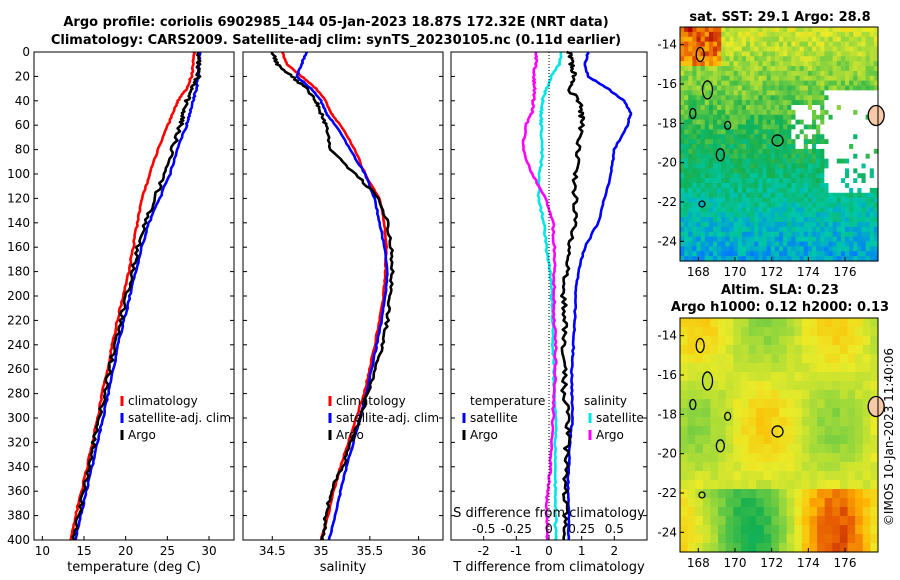  I want to click on diff-legend-t-argo-label: Argo, so click(484, 435).